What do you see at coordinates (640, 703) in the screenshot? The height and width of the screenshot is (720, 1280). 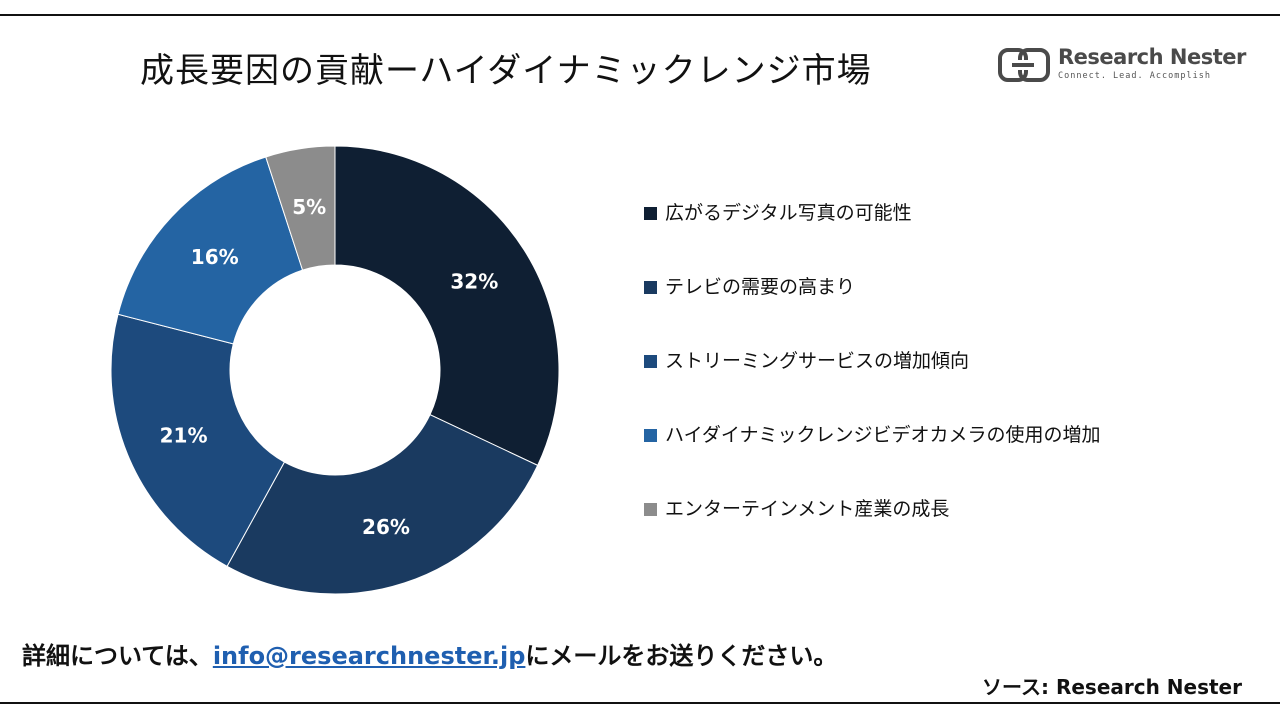 I see `bottom-rule` at bounding box center [640, 703].